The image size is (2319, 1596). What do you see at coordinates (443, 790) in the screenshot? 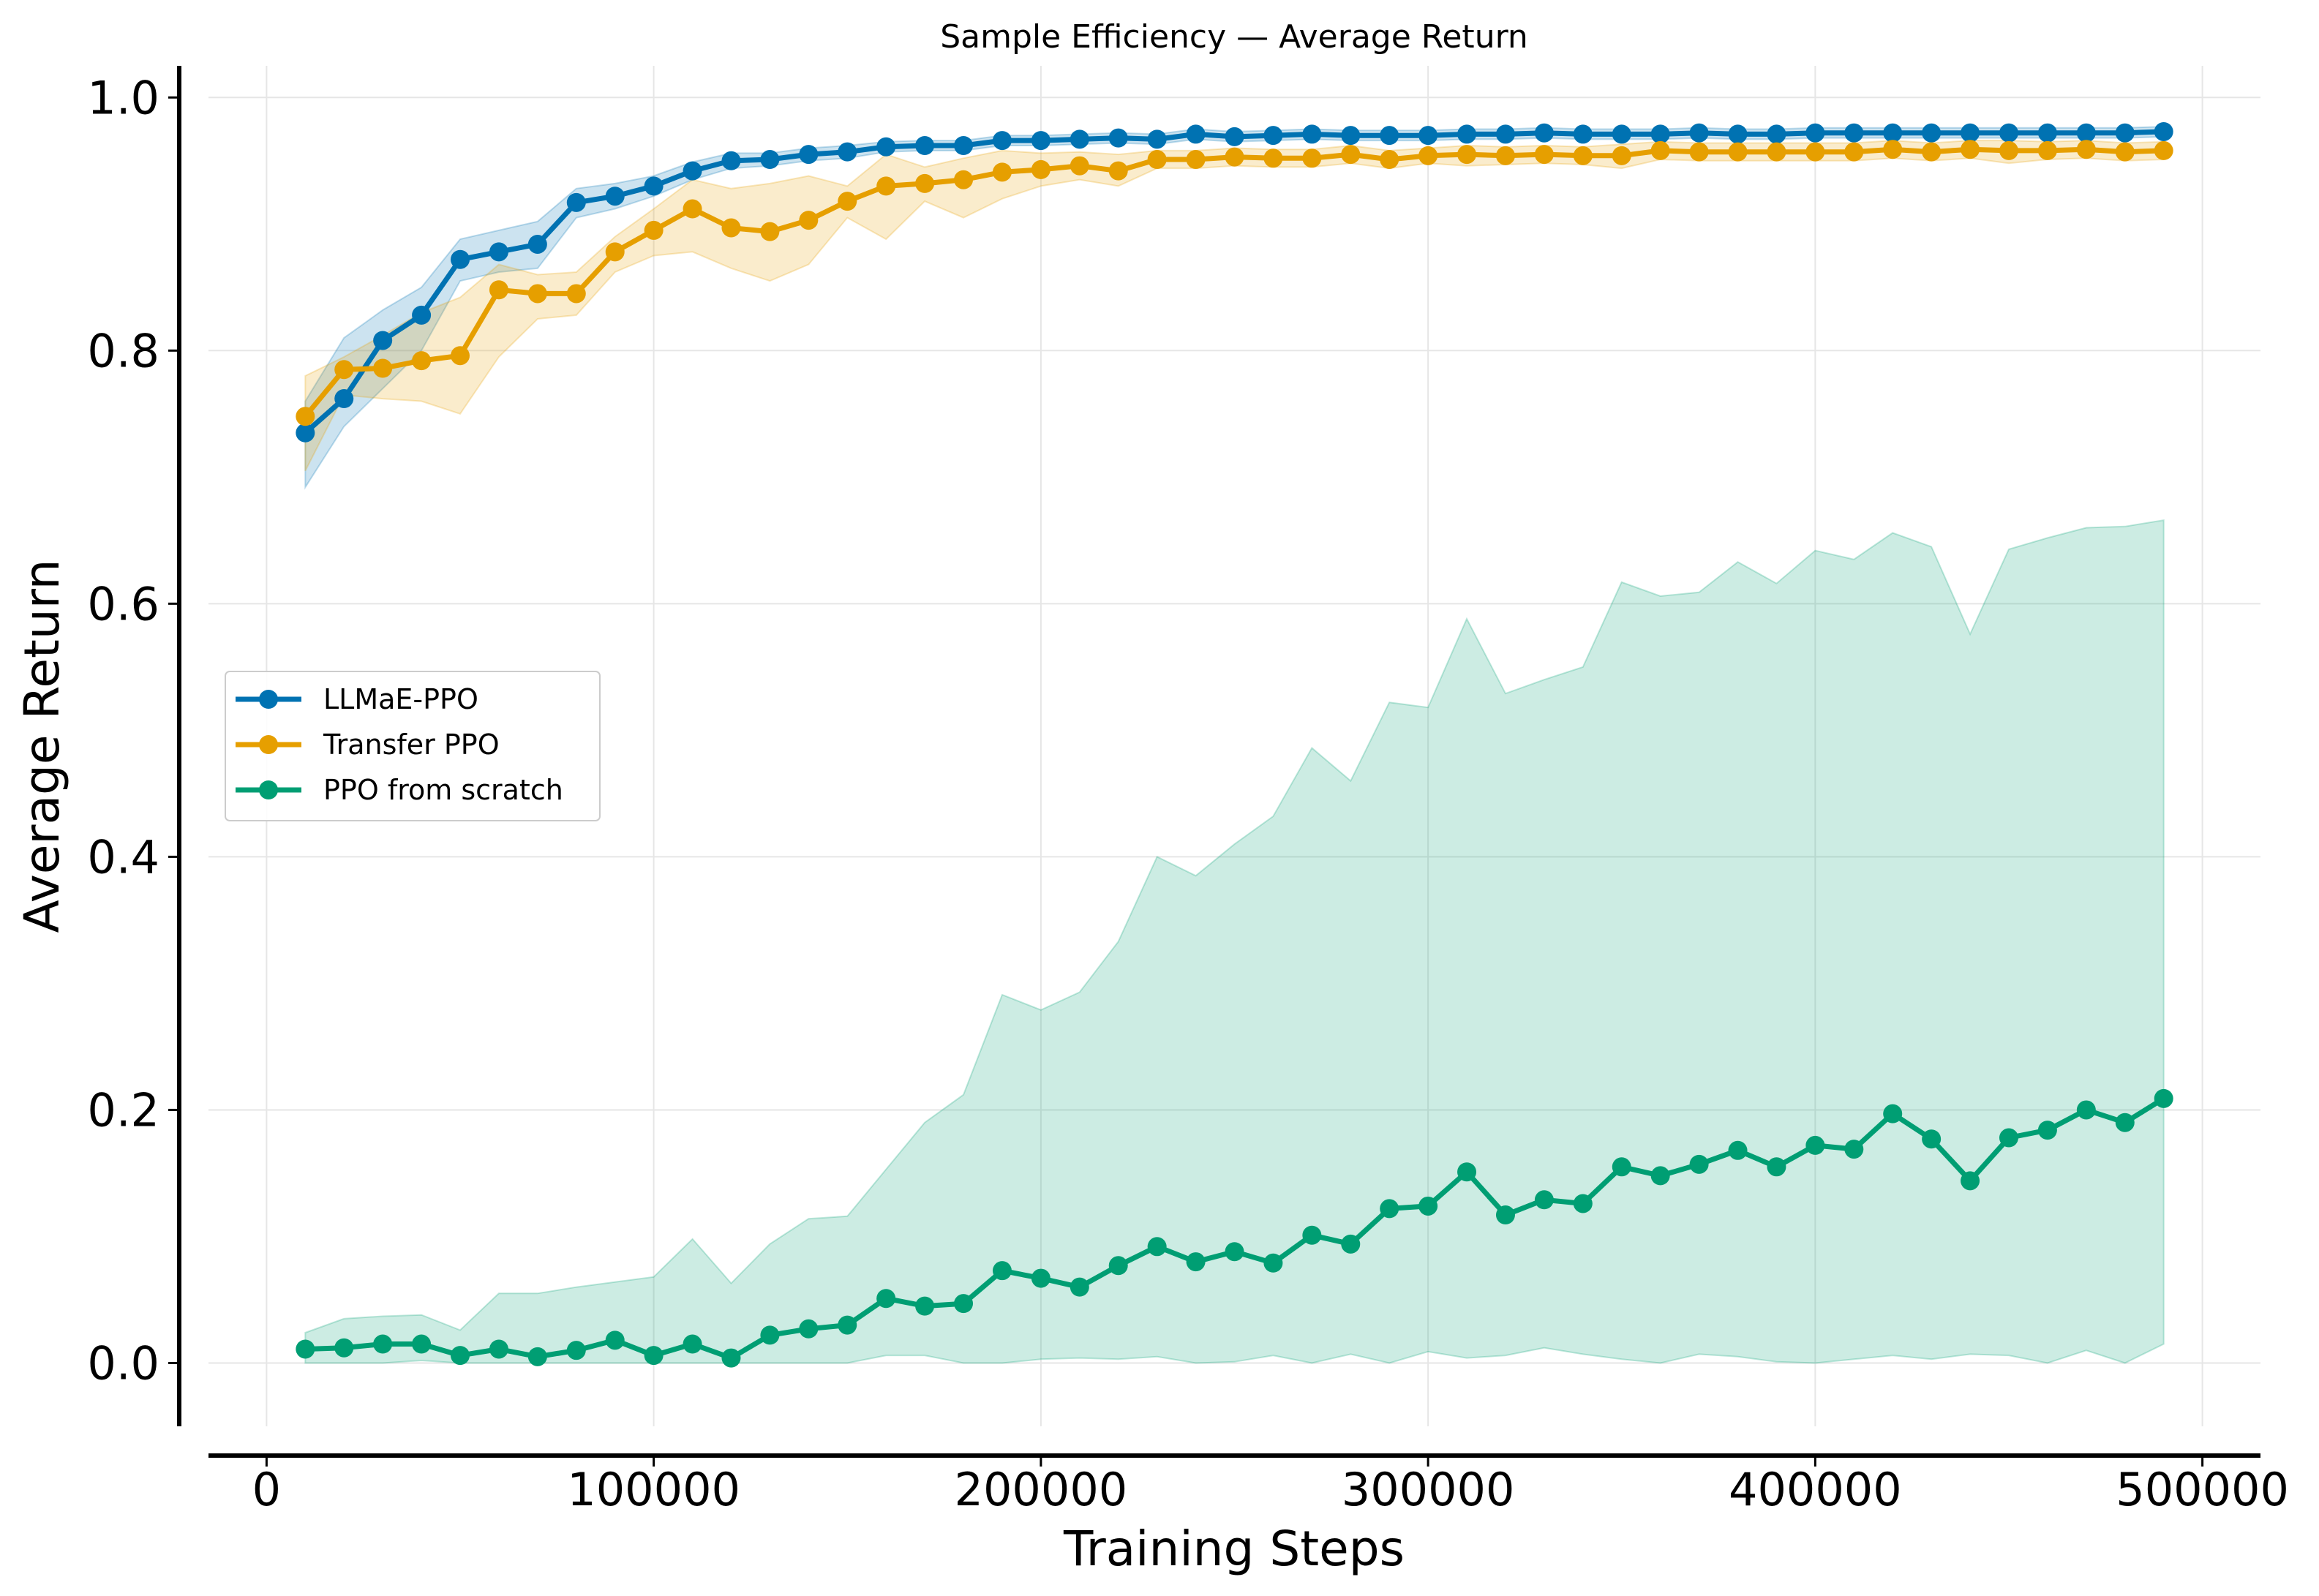
I see `legend-label: PPO from scratch` at bounding box center [443, 790].